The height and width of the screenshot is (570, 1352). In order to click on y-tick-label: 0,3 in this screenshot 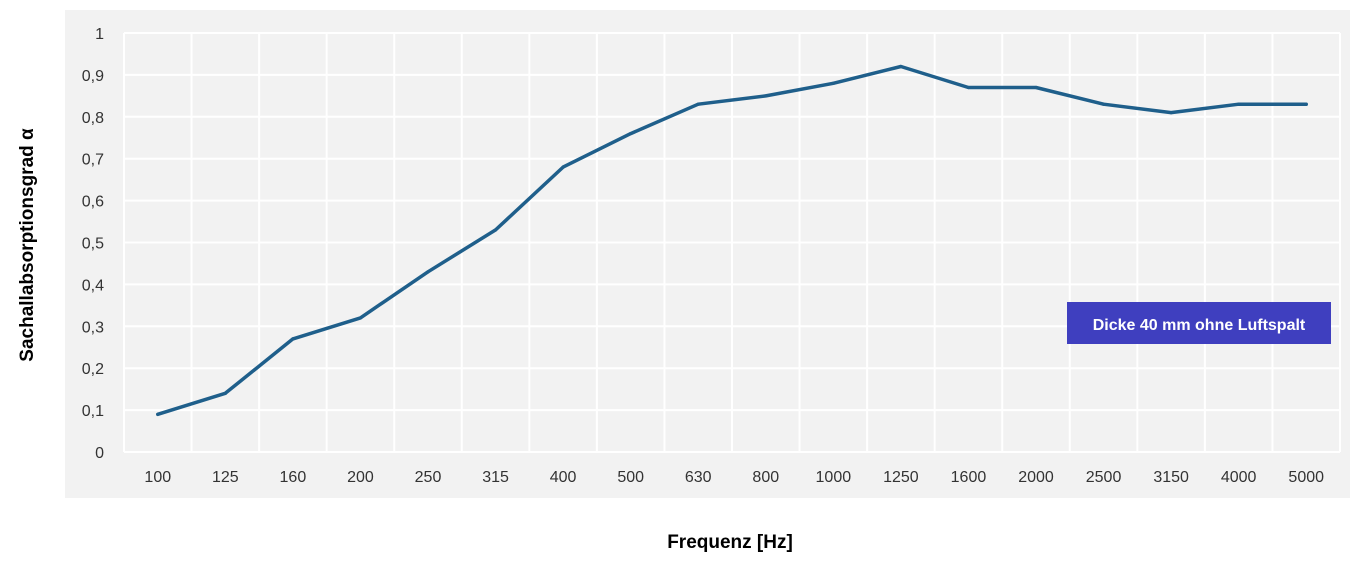, I will do `click(93, 327)`.